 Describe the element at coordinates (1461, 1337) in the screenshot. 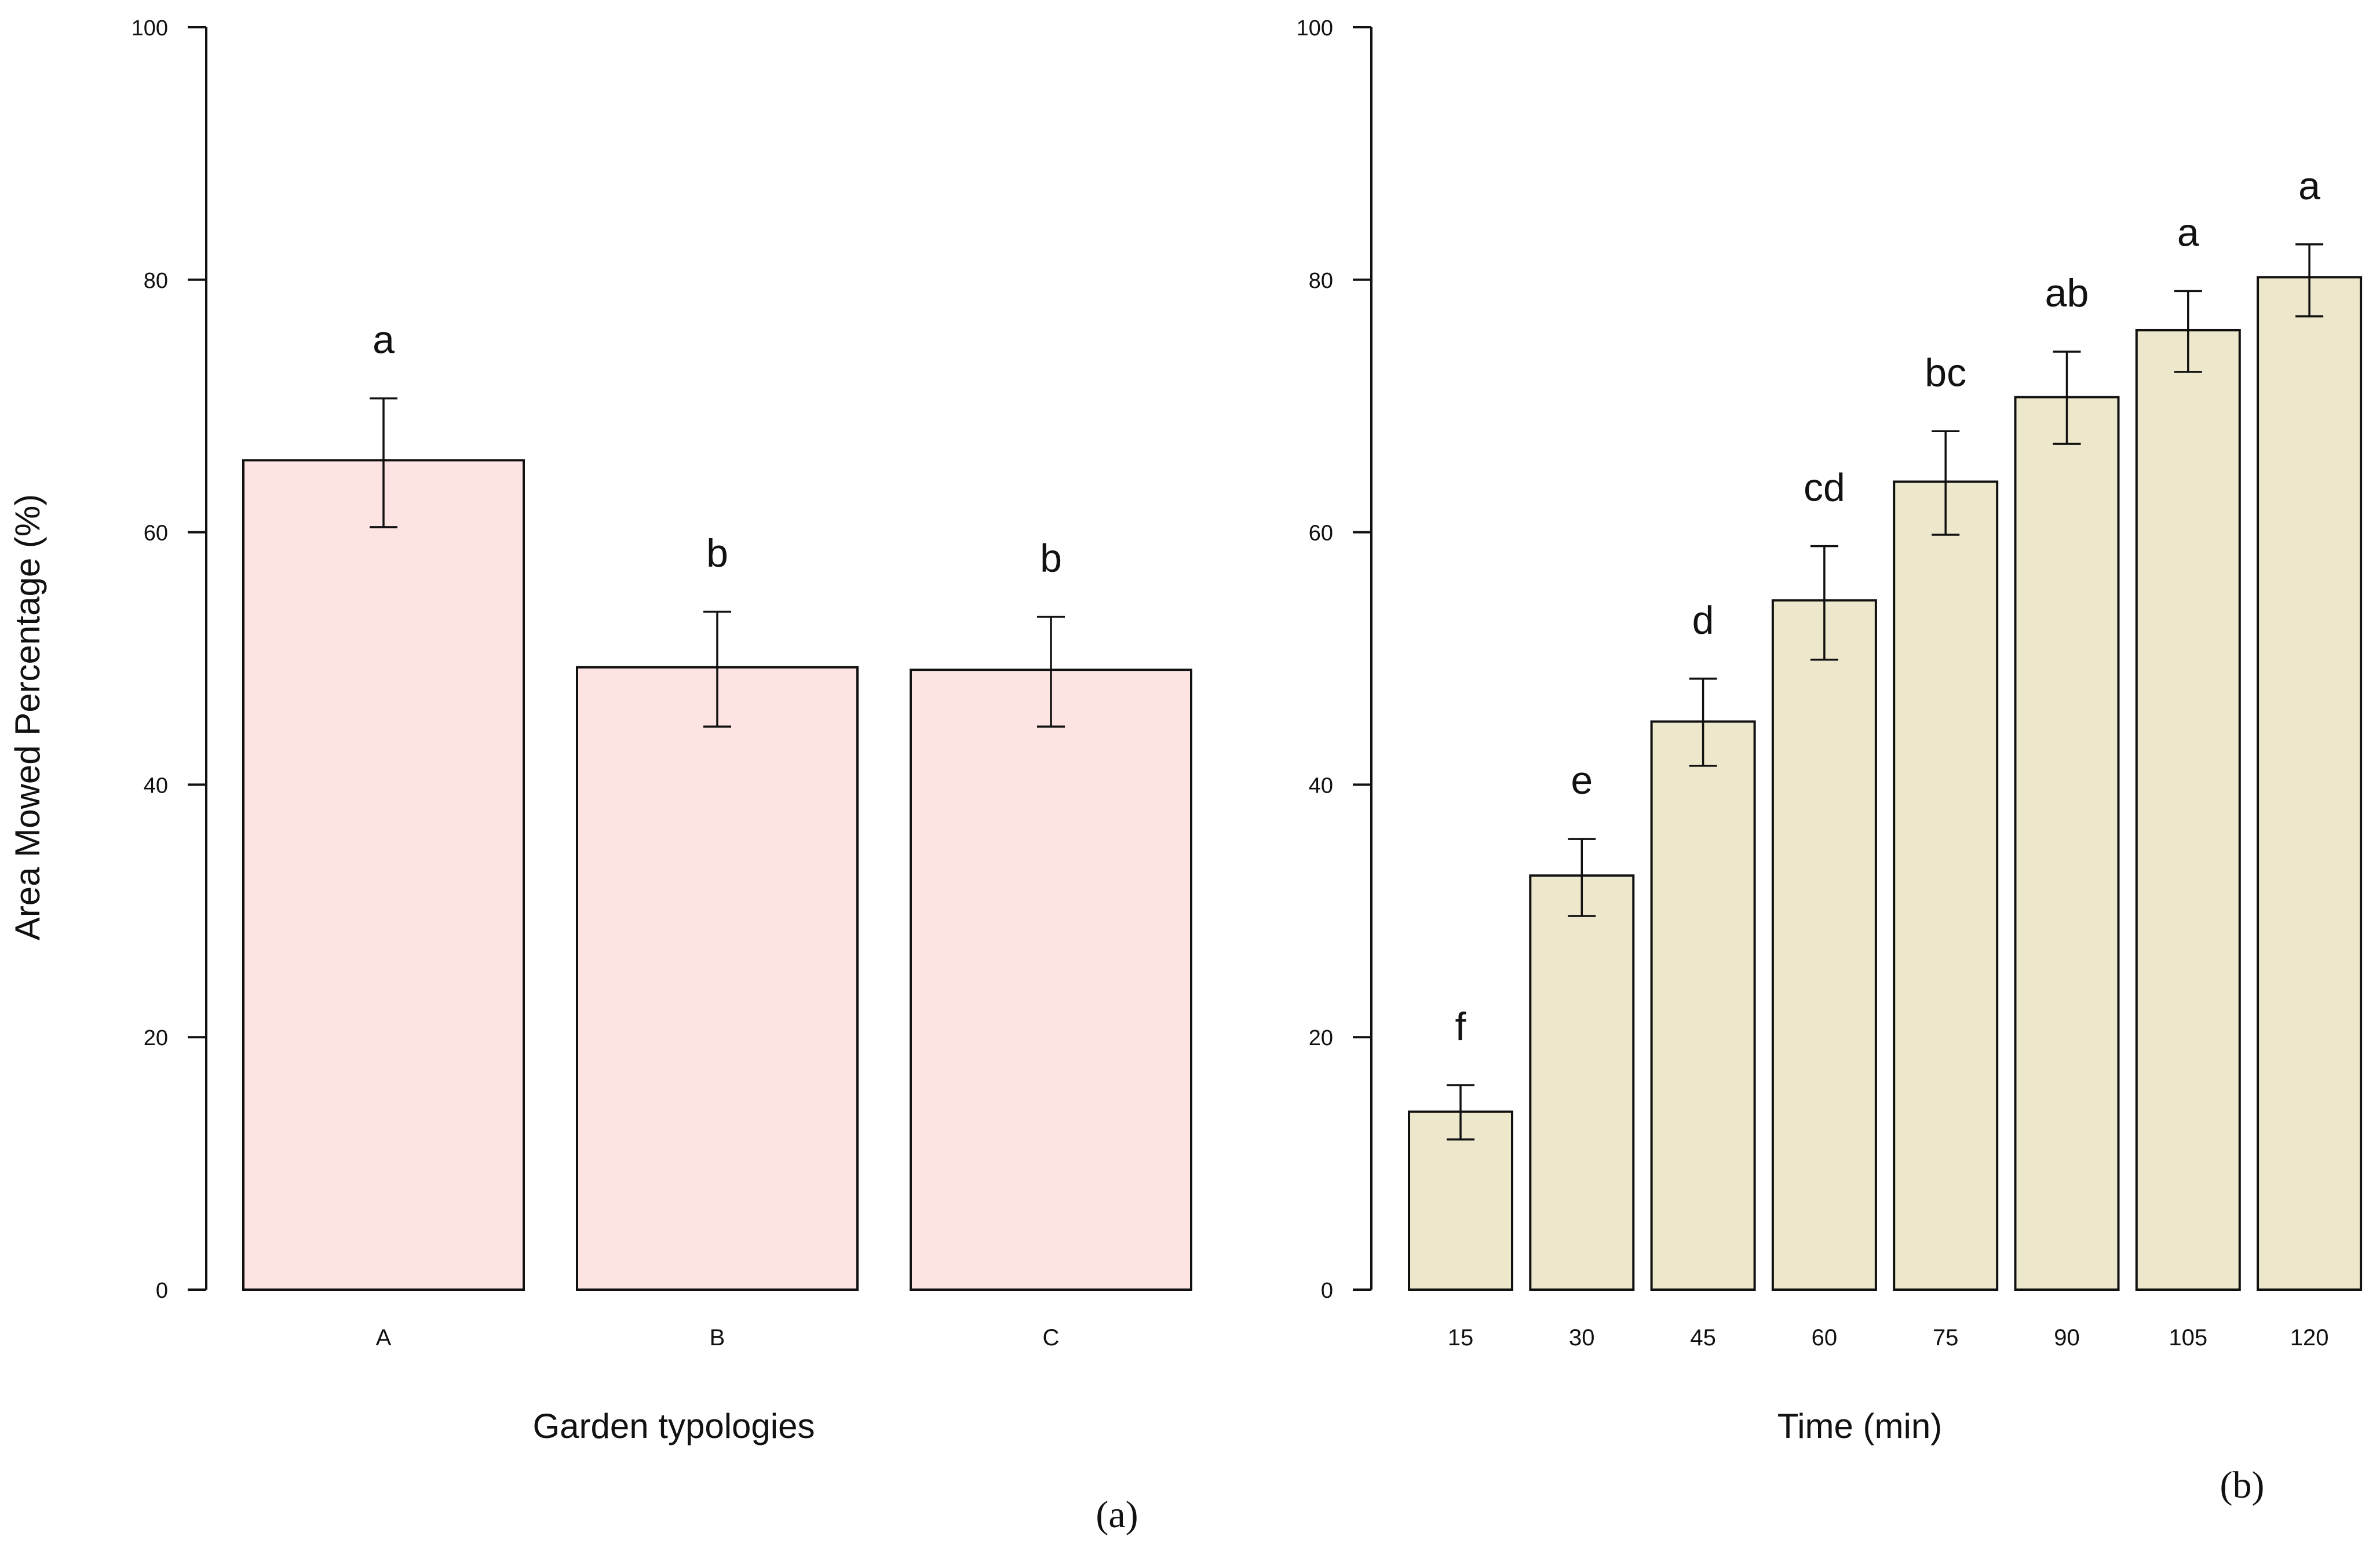

I see `panel-b-x-tick-label: 15` at that location.